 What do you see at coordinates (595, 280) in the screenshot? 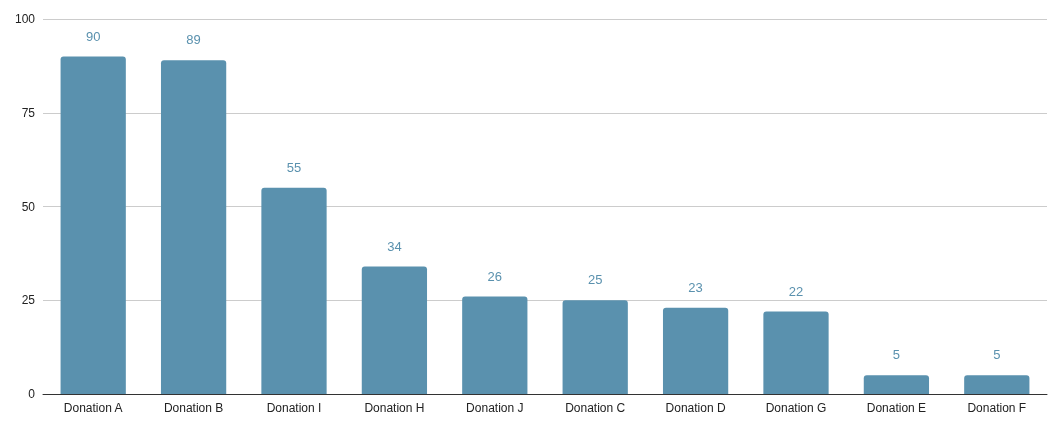
I see `data-label: 25` at bounding box center [595, 280].